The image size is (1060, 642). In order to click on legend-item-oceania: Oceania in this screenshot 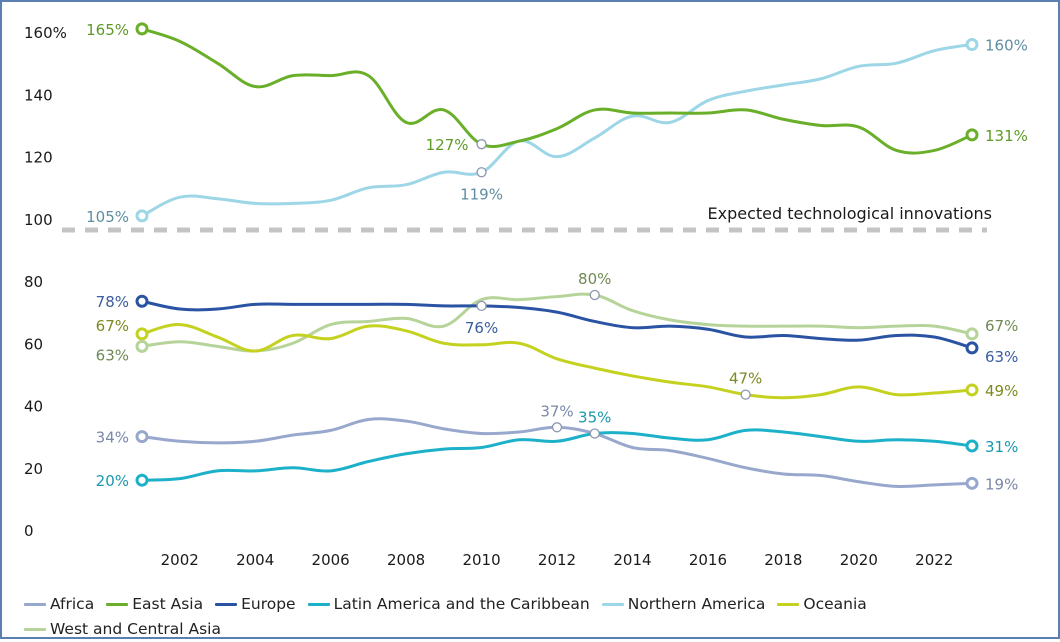, I will do `click(822, 604)`.